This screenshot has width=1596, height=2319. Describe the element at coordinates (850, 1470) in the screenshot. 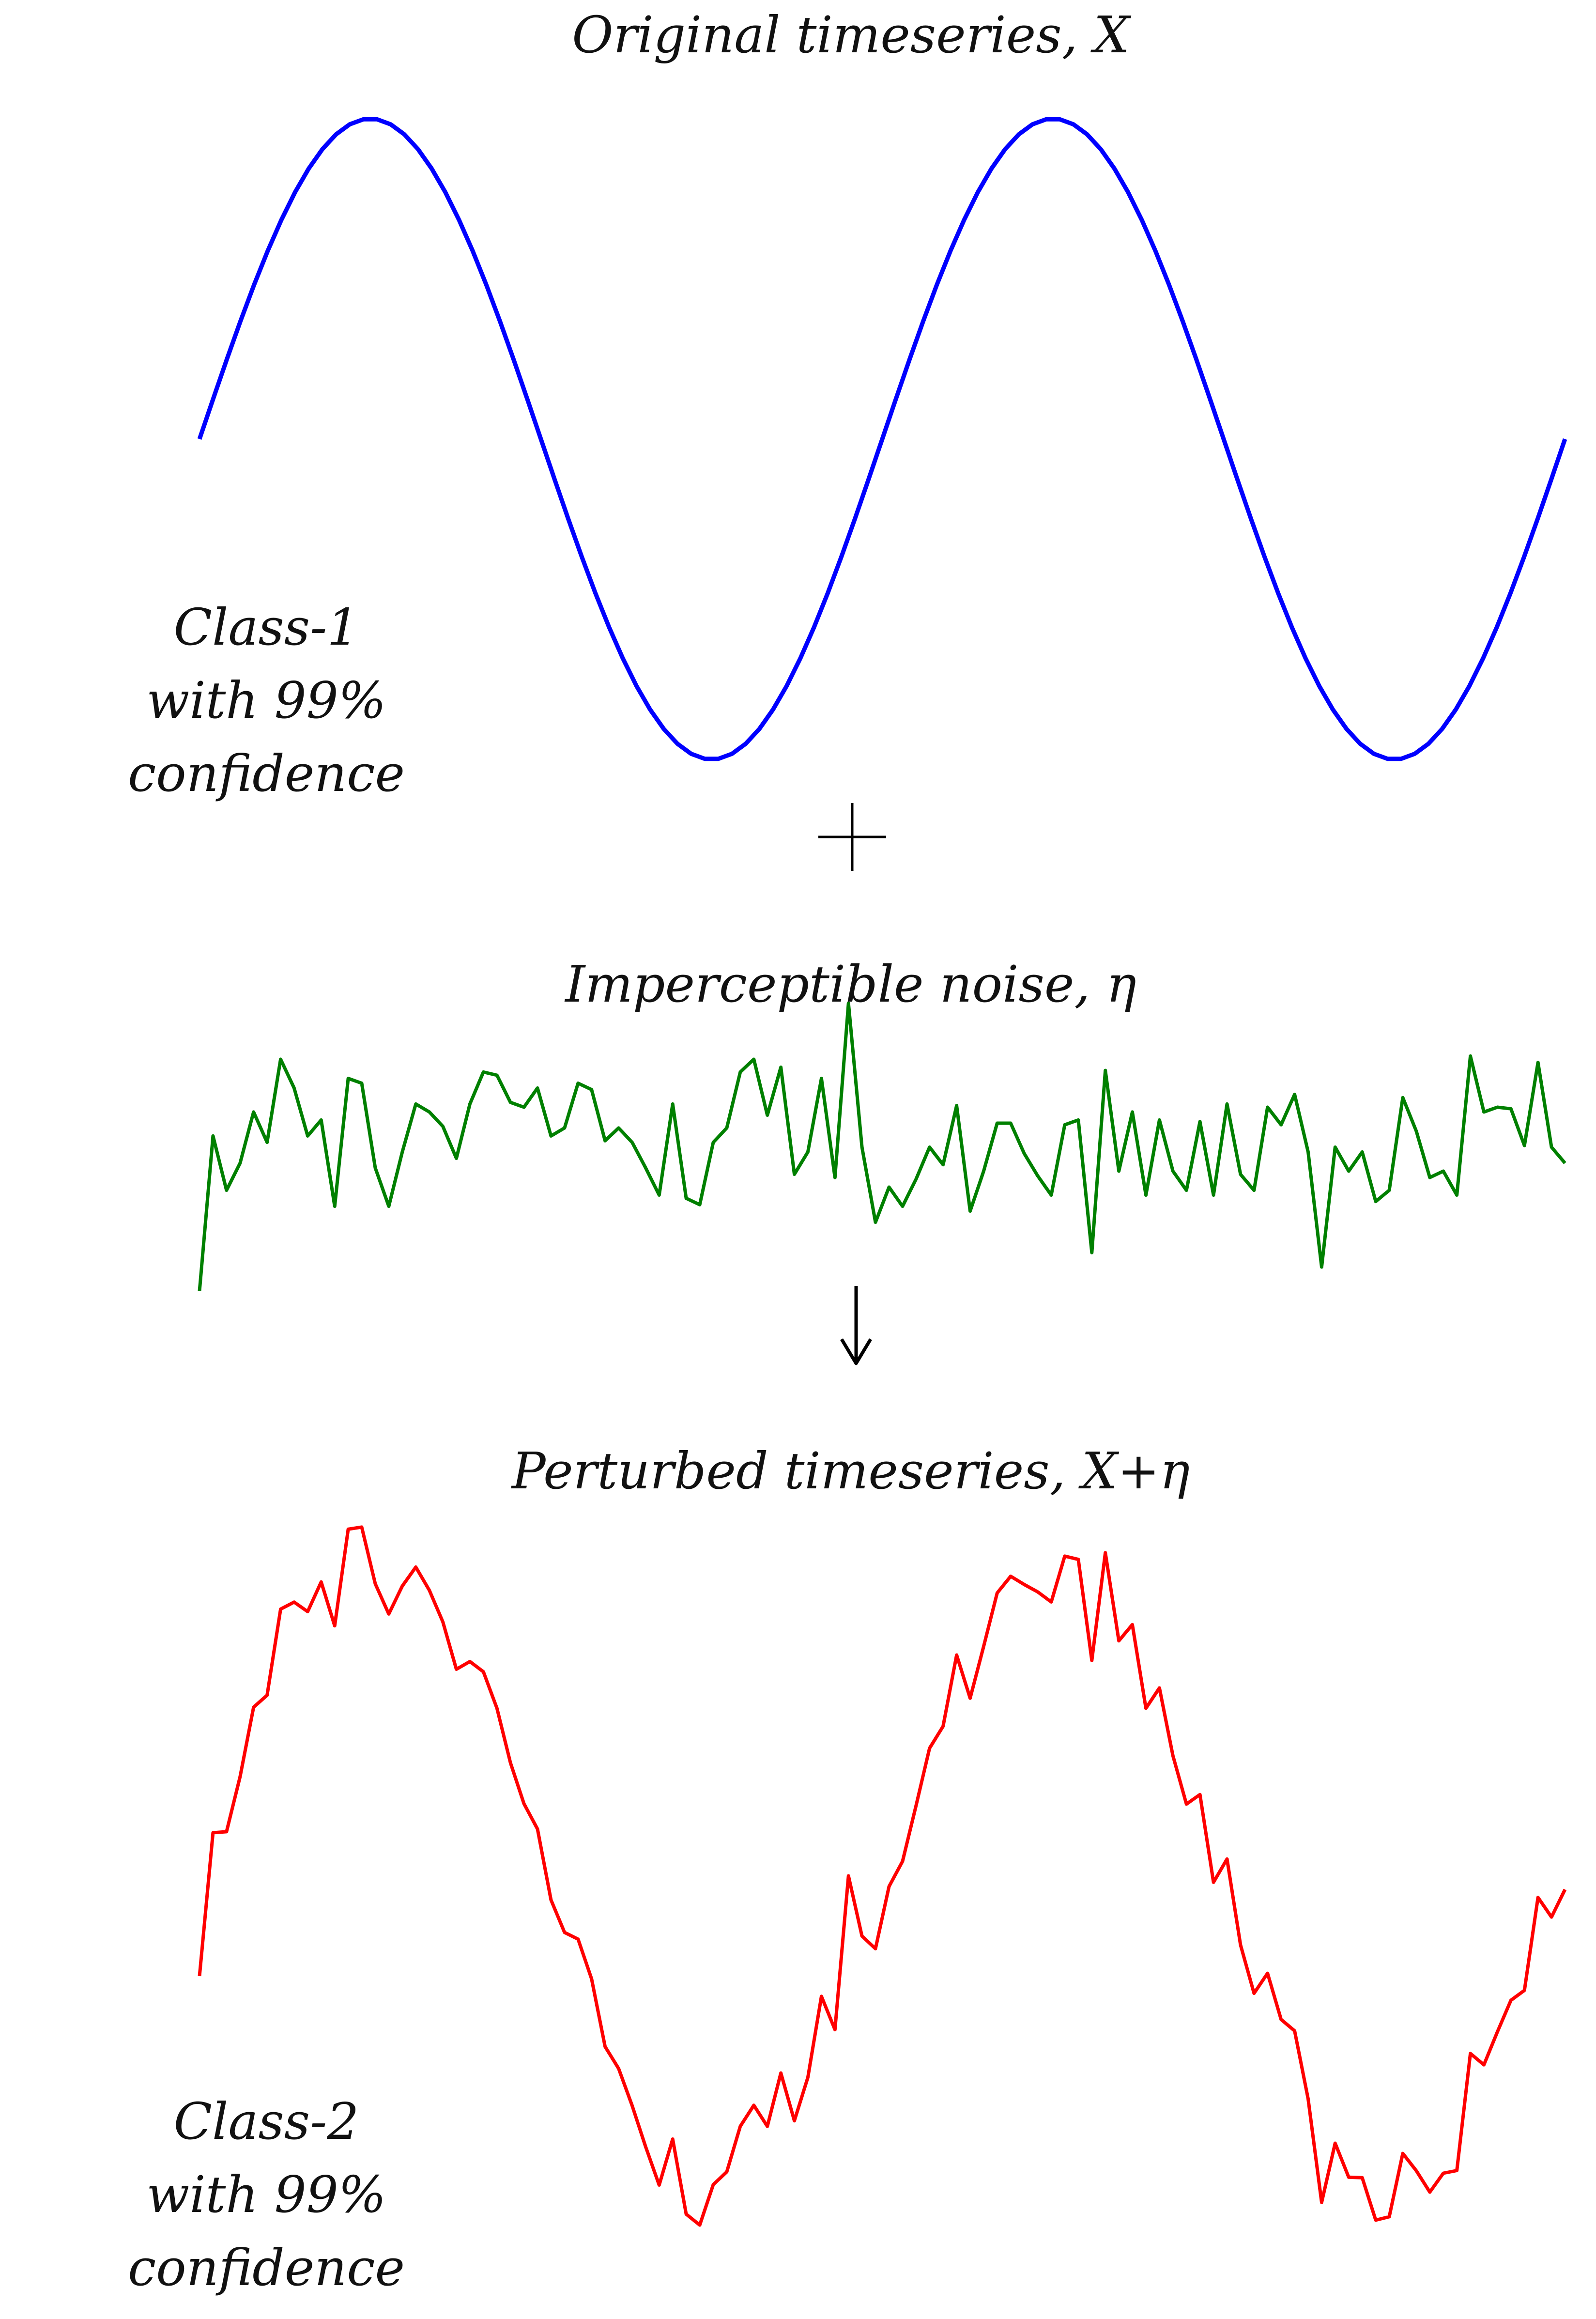

I see `perturbed-timeseries-title: Perturbed timeseries, X+η` at that location.